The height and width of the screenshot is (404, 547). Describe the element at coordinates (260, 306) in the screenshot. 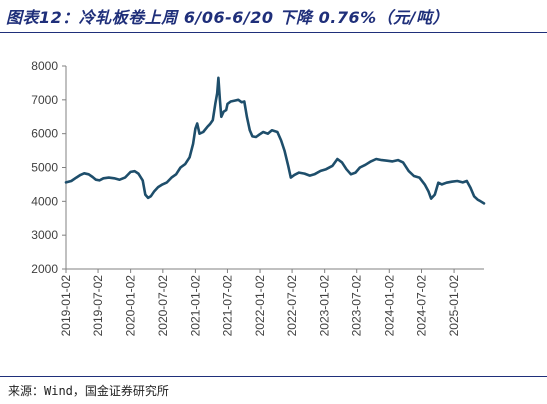

I see `x-tick-label: 2022-01-02` at that location.